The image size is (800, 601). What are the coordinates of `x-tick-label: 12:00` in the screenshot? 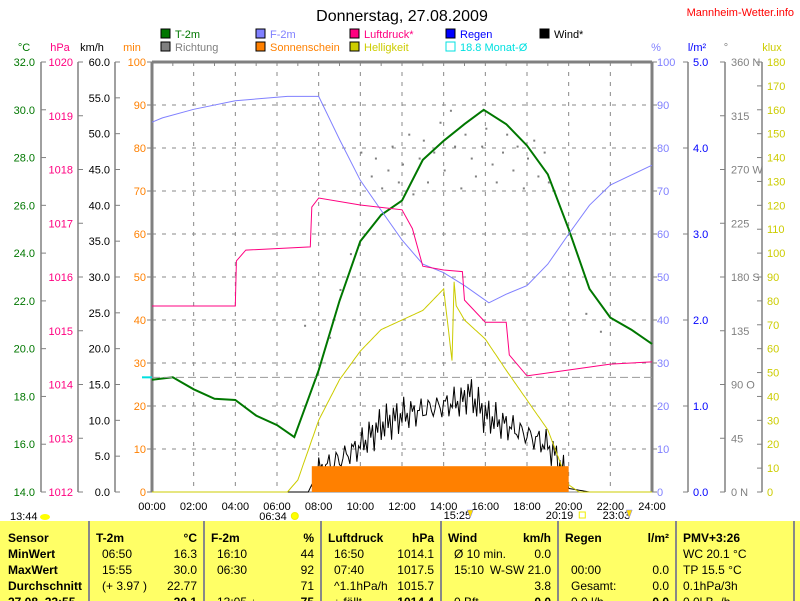 It's located at (402, 507).